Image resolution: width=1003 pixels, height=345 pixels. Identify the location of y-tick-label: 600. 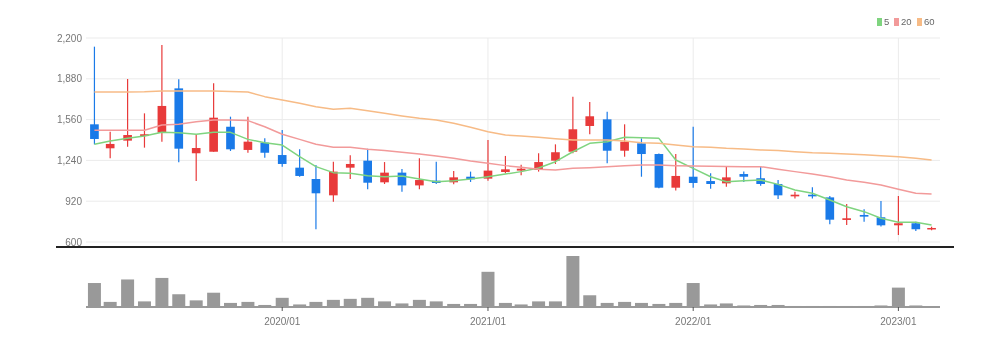
(74, 242).